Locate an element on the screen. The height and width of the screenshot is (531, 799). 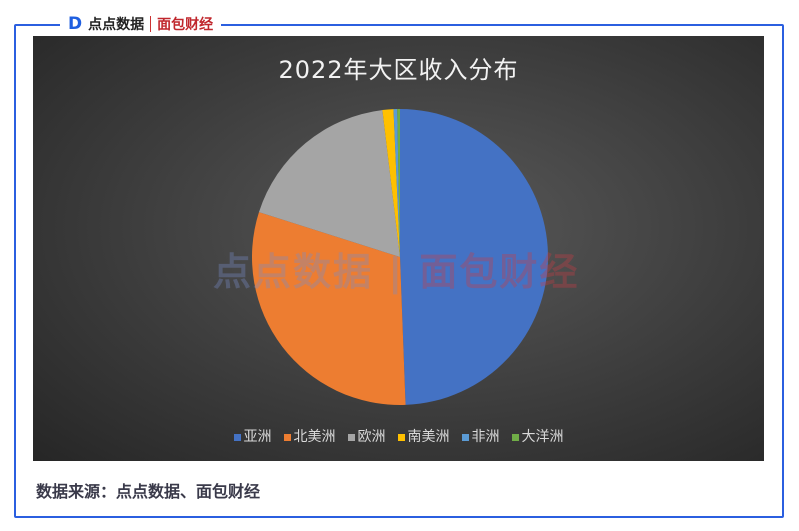
divider is located at coordinates (151, 24).